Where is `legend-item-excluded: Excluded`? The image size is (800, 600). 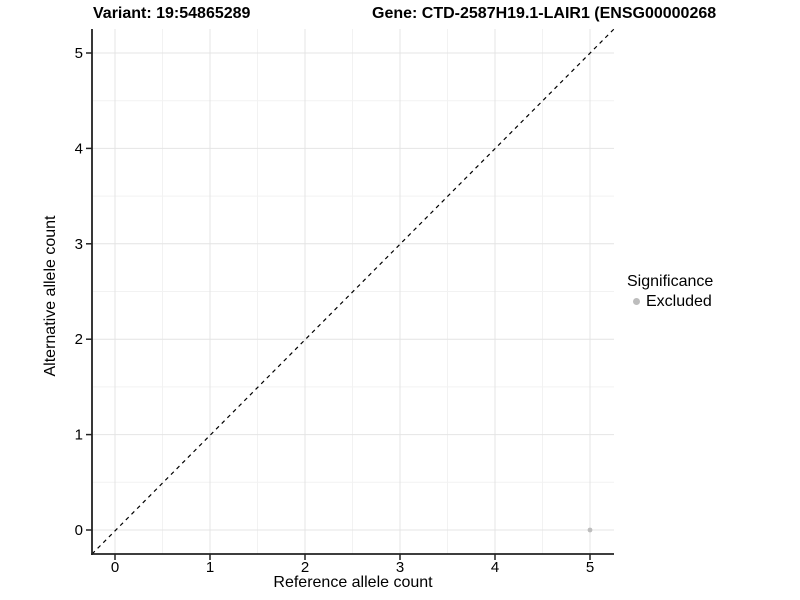 legend-item-excluded: Excluded is located at coordinates (670, 301).